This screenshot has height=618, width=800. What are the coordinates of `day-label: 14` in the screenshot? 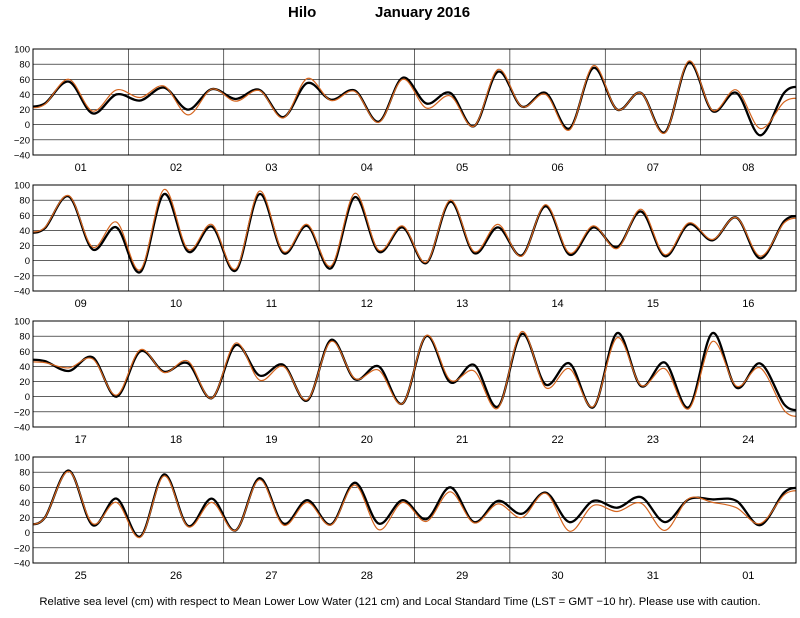 It's located at (557, 304).